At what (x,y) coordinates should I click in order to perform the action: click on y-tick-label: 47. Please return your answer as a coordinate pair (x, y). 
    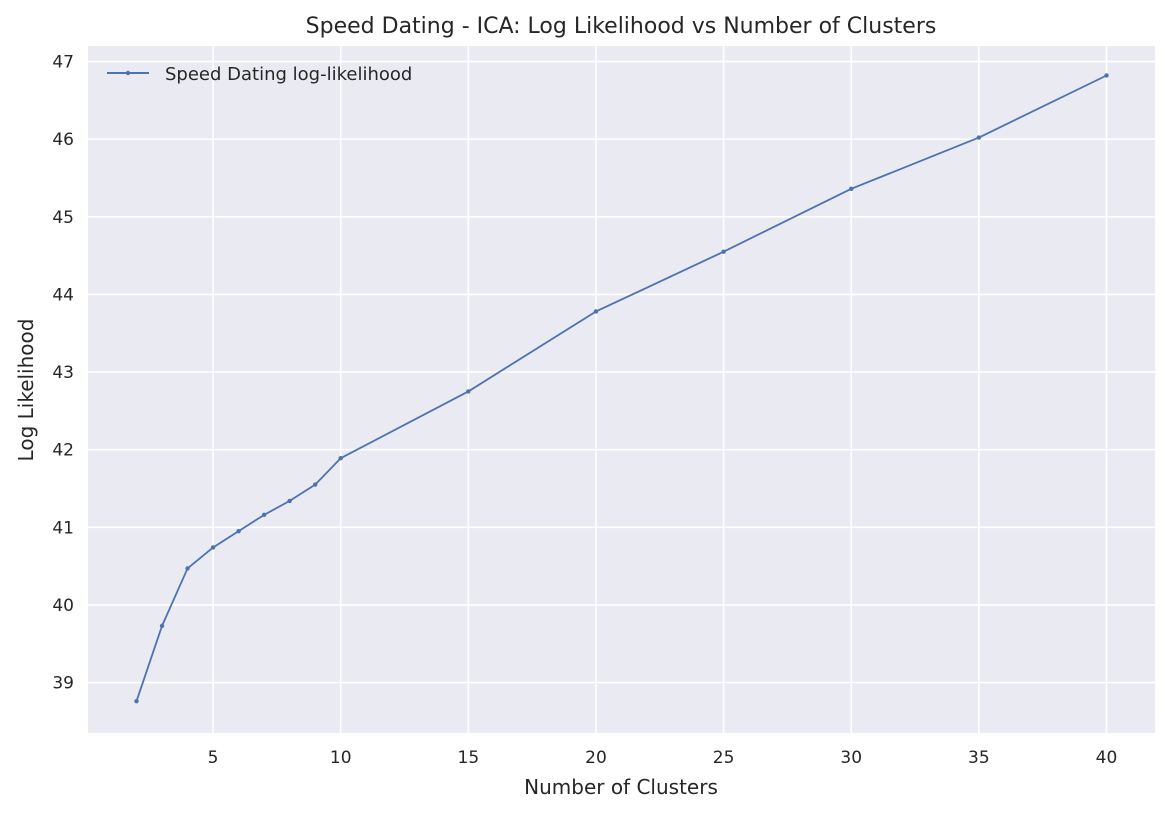
    Looking at the image, I should click on (63, 63).